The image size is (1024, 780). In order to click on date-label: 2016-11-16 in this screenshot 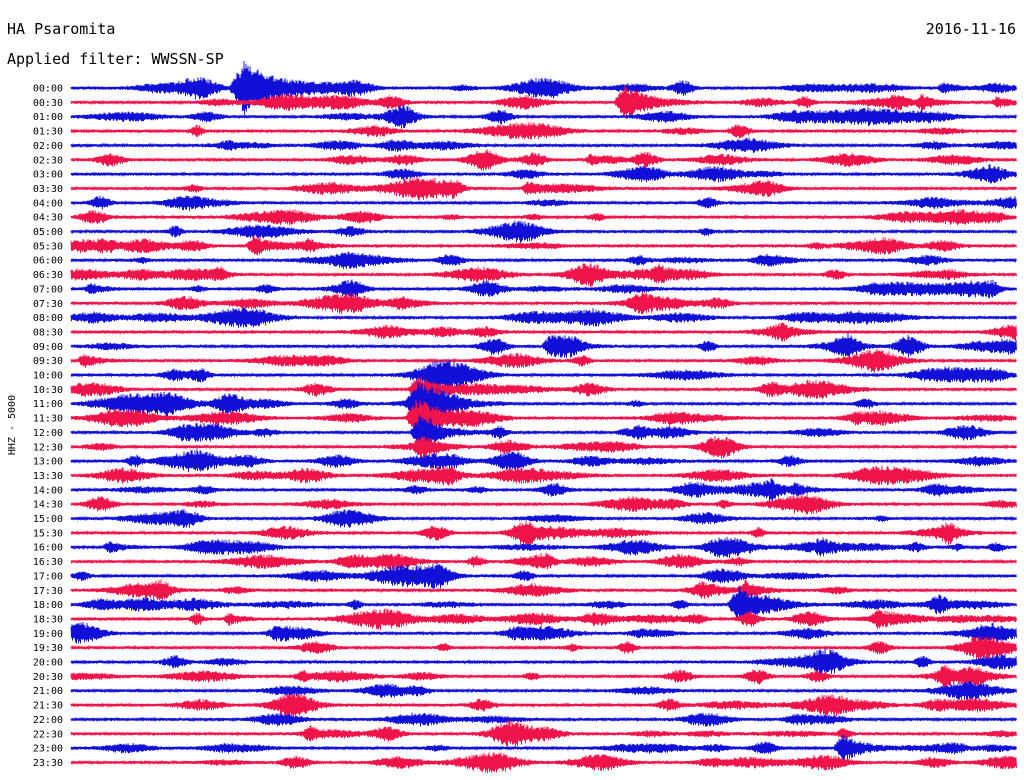, I will do `click(970, 29)`.